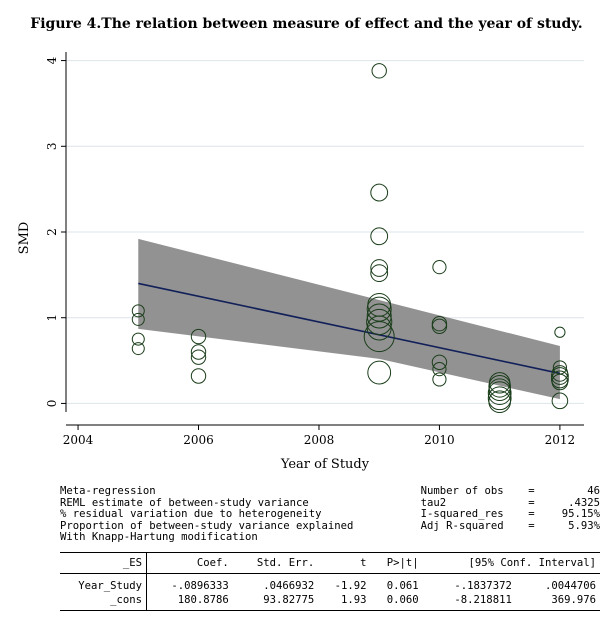  Describe the element at coordinates (483, 586) in the screenshot. I see `cell-ci-low: -.1837372` at that location.